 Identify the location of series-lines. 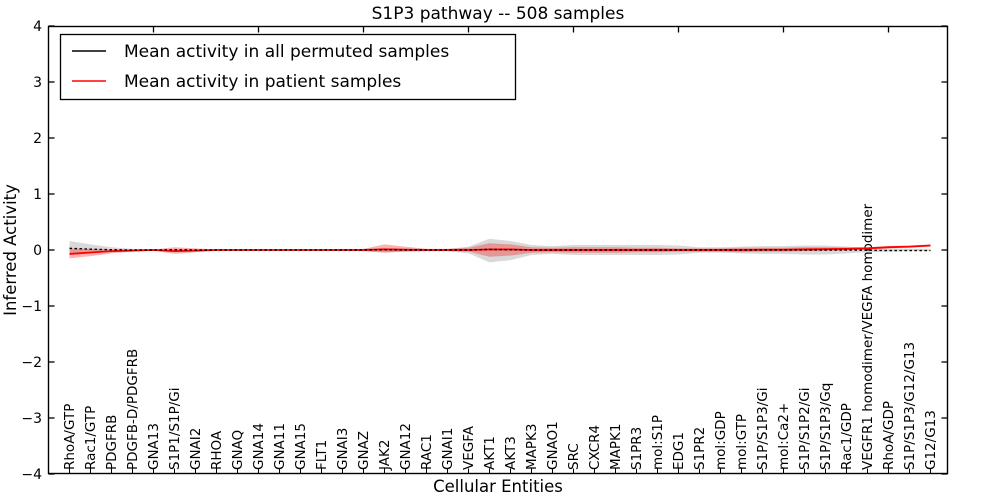
(500, 249).